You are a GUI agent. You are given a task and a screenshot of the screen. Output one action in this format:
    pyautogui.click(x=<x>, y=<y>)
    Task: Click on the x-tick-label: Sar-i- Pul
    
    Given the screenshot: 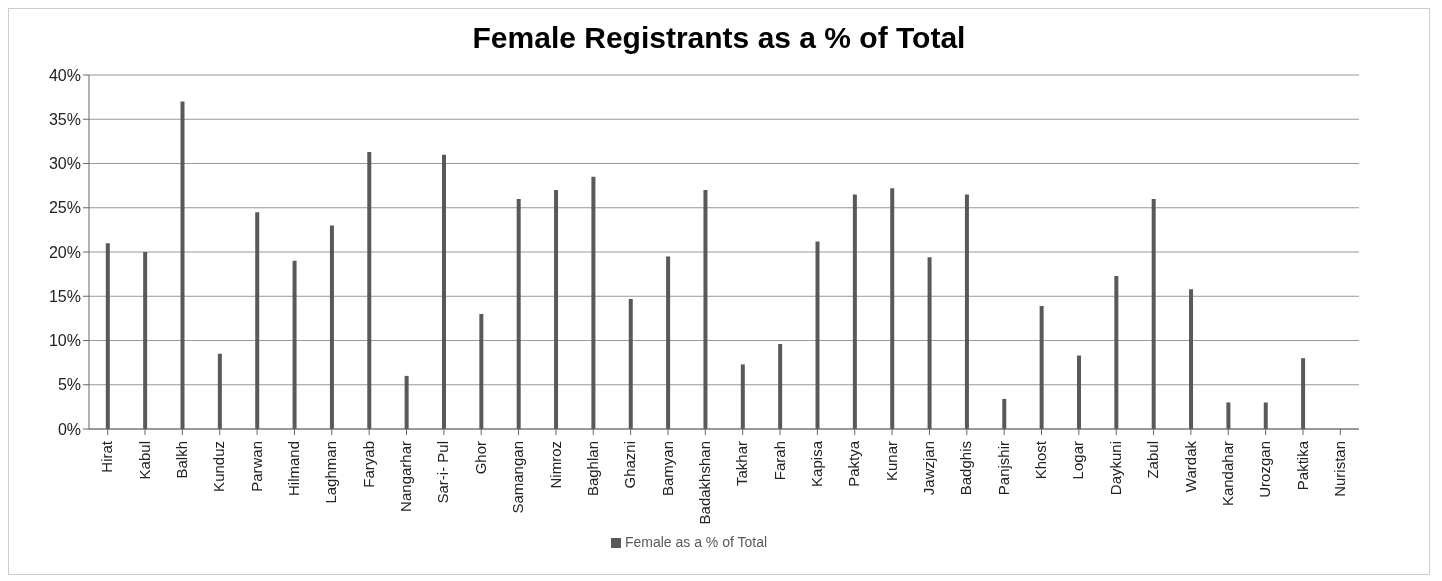 What is the action you would take?
    pyautogui.click(x=443, y=472)
    